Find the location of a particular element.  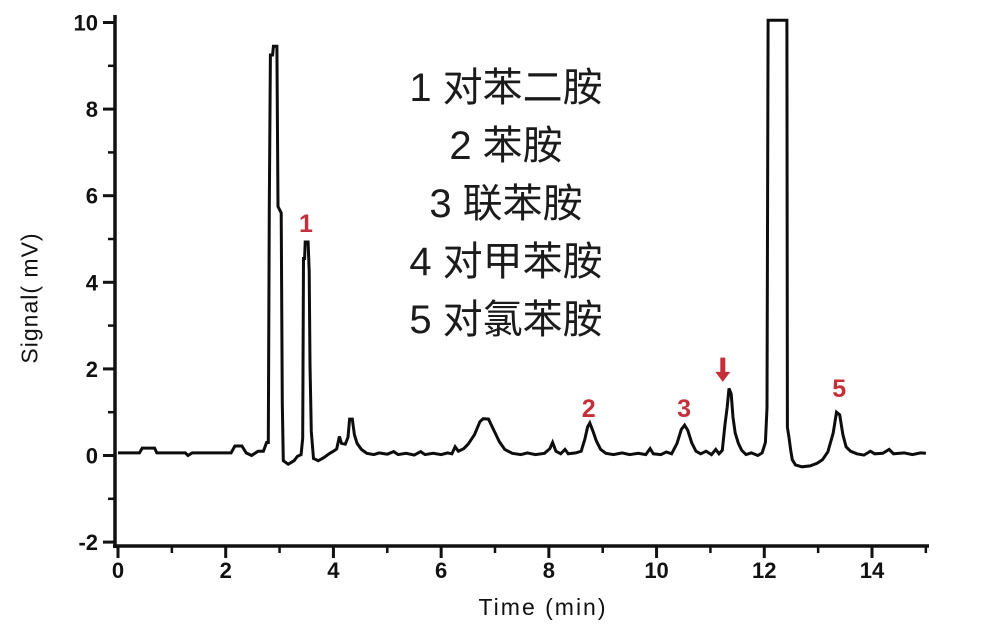

x-tick-label: 4 is located at coordinates (333, 570).